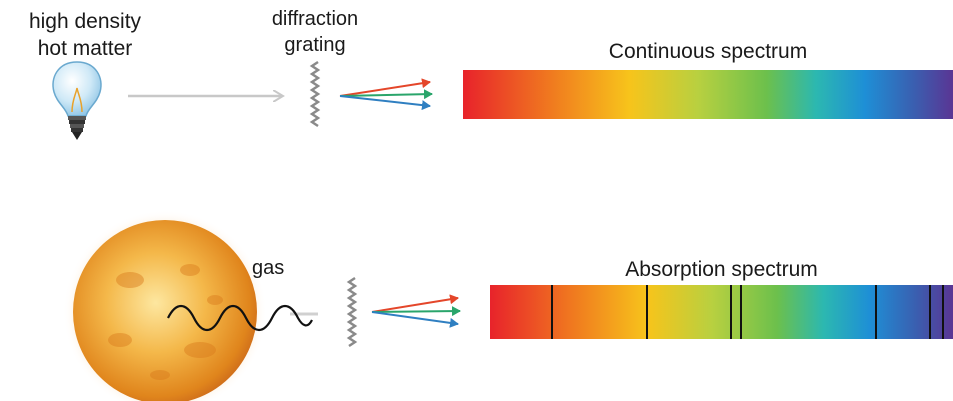 The width and height of the screenshot is (953, 401). What do you see at coordinates (708, 51) in the screenshot?
I see `continuous-spectrum-title: Continuous spectrum` at bounding box center [708, 51].